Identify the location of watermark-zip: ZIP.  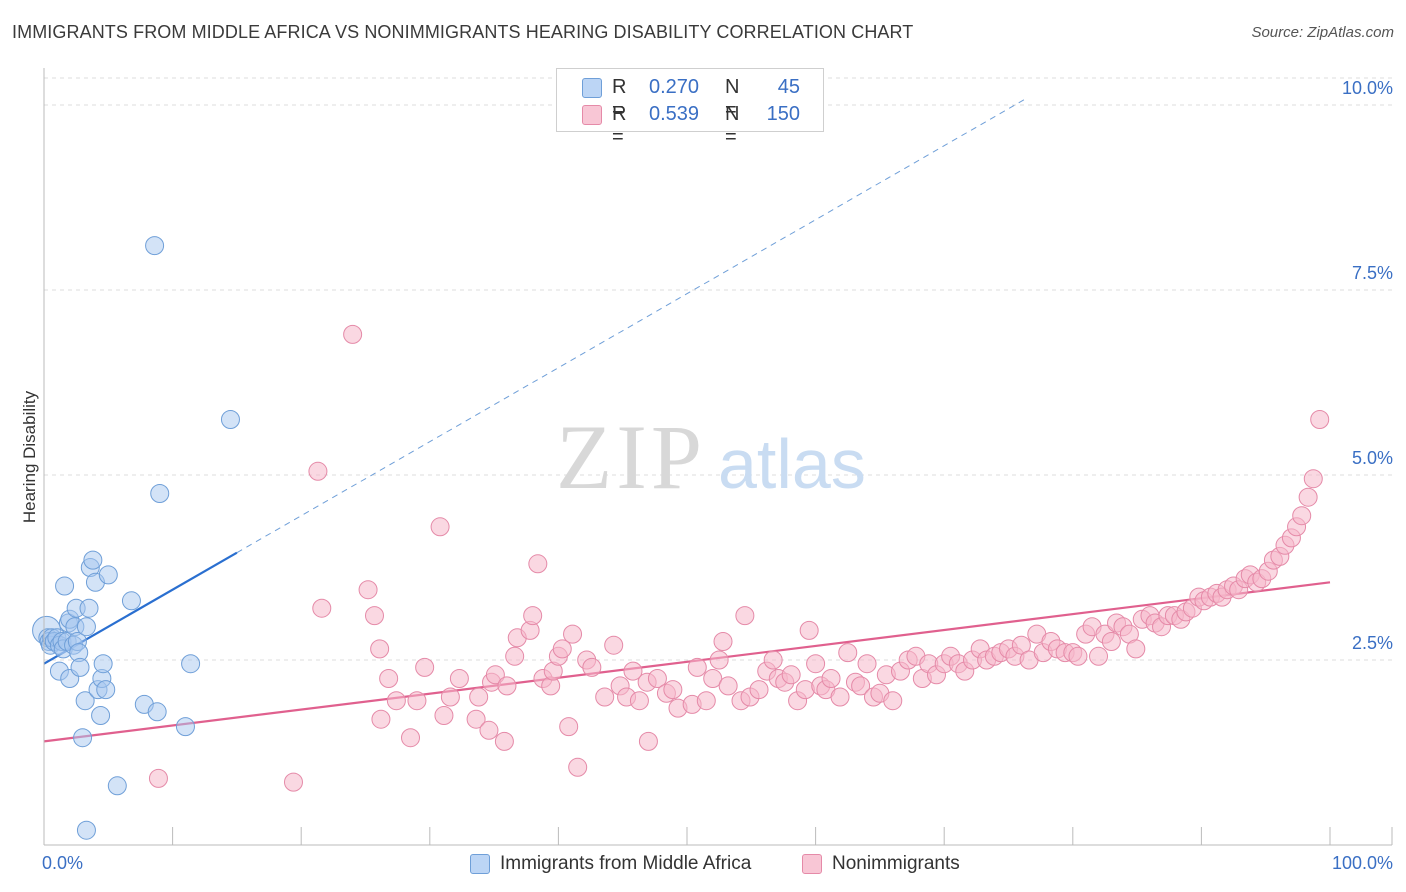
(631, 457).